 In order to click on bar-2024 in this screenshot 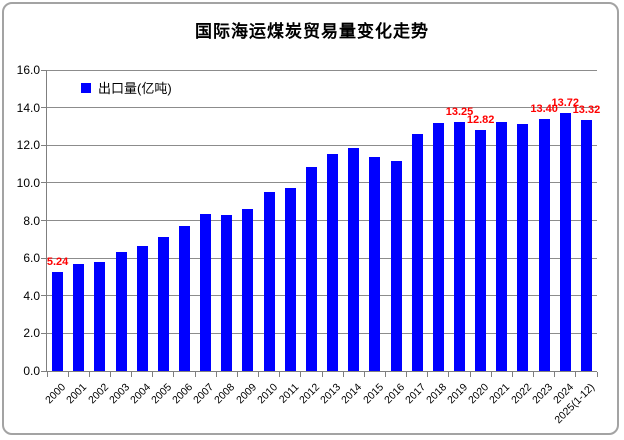, I will do `click(565, 241)`.